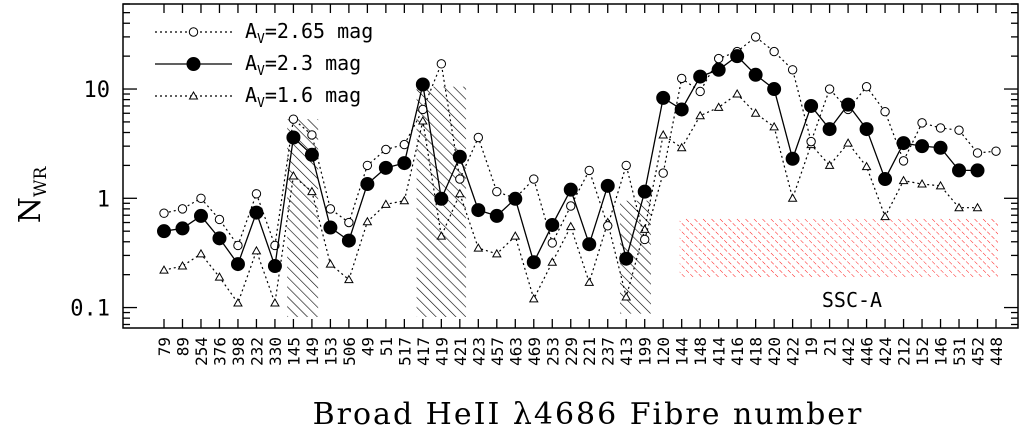  What do you see at coordinates (90, 200) in the screenshot?
I see `y-tick-labels: 0.1 1 10` at bounding box center [90, 200].